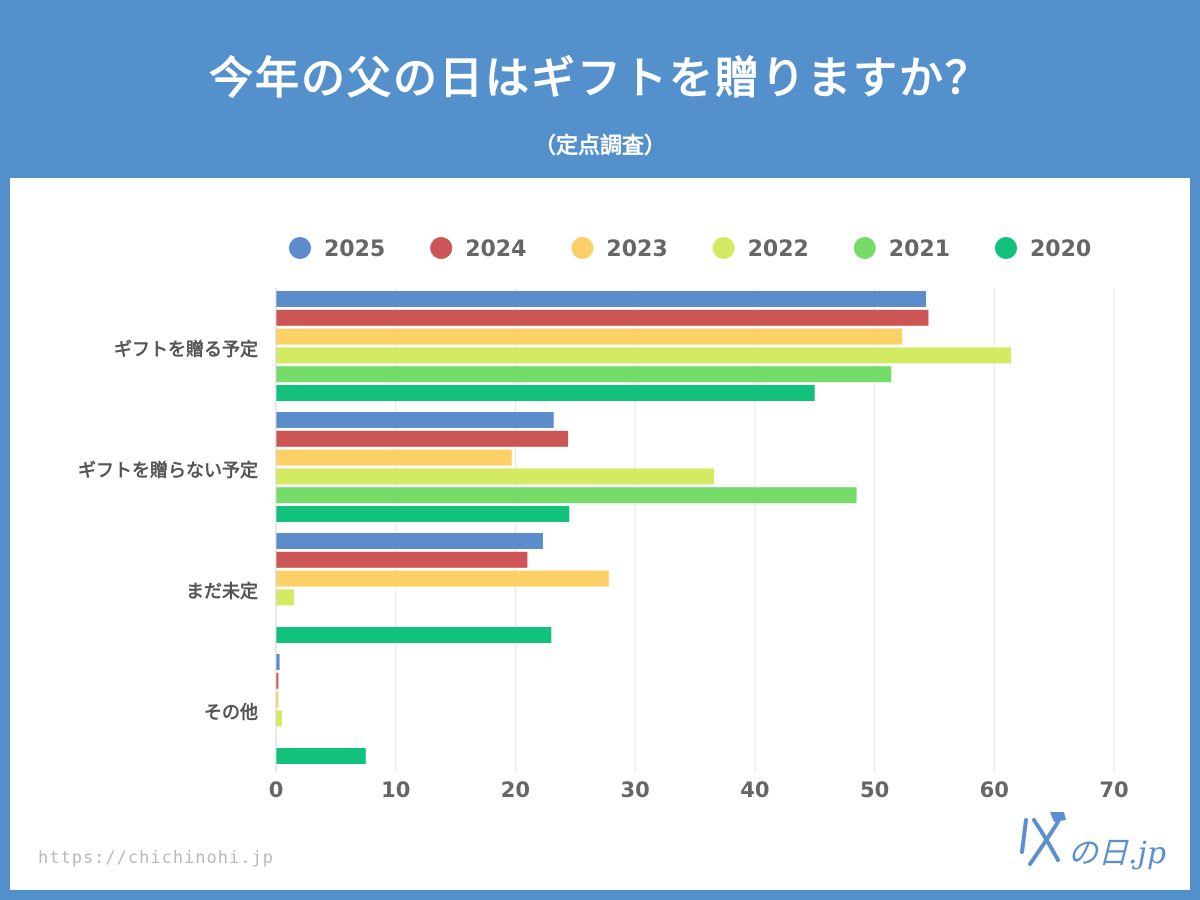 The image size is (1200, 900). Describe the element at coordinates (495, 249) in the screenshot. I see `legend-label: 2024` at that location.